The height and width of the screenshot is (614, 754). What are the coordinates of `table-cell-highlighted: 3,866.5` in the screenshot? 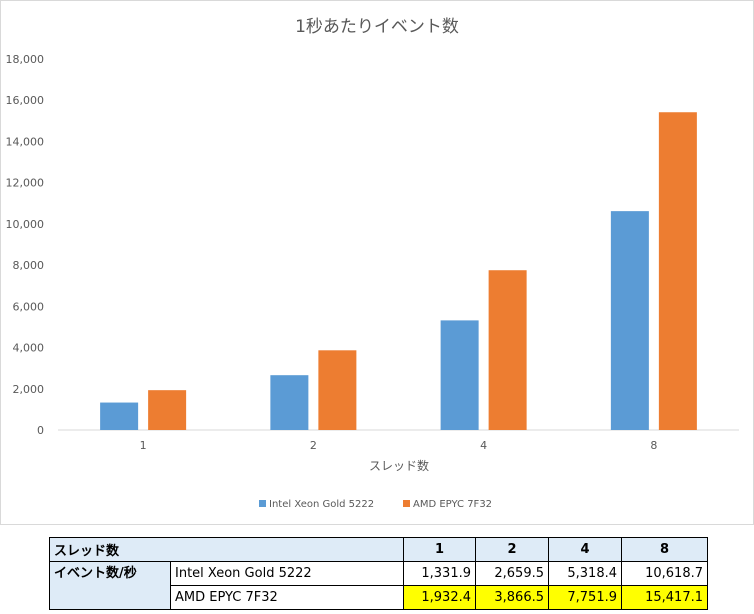 It's located at (512, 597).